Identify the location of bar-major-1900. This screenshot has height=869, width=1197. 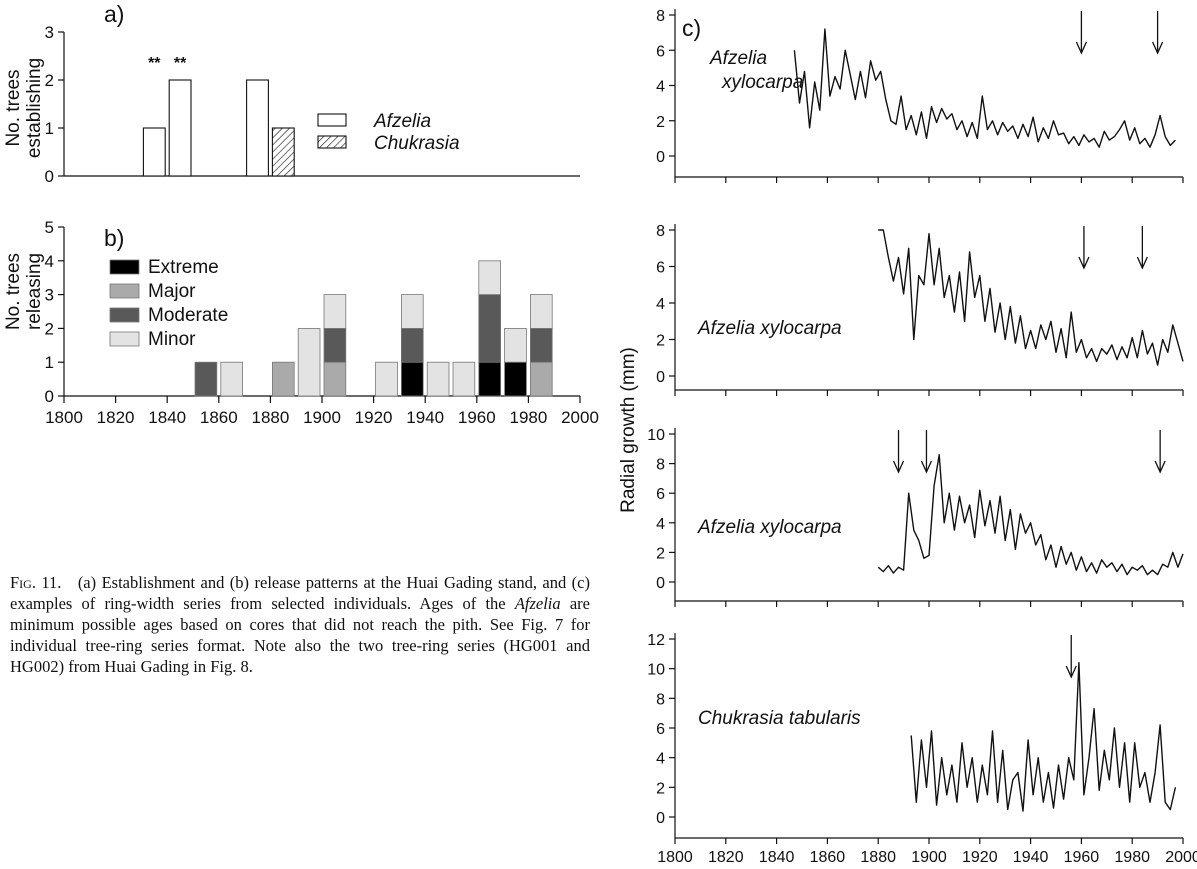
(335, 379).